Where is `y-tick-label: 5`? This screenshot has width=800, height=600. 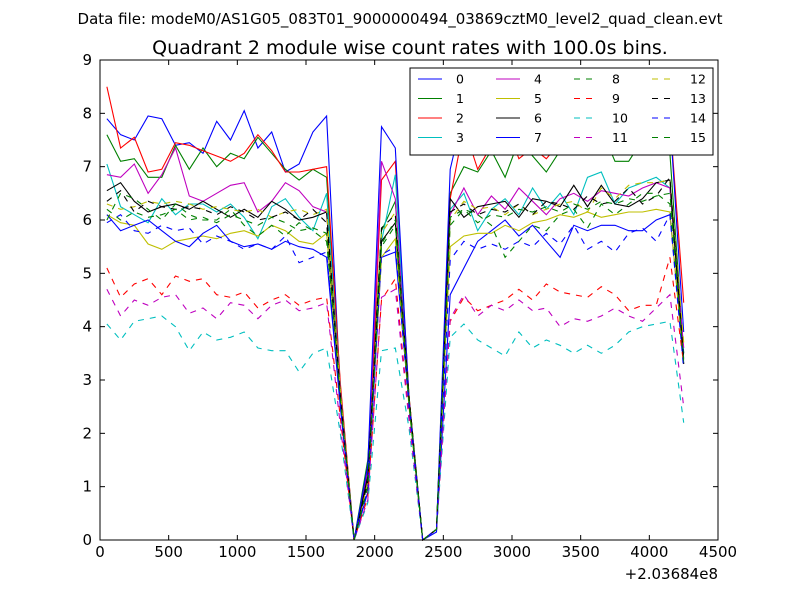 y-tick-label: 5 is located at coordinates (87, 273).